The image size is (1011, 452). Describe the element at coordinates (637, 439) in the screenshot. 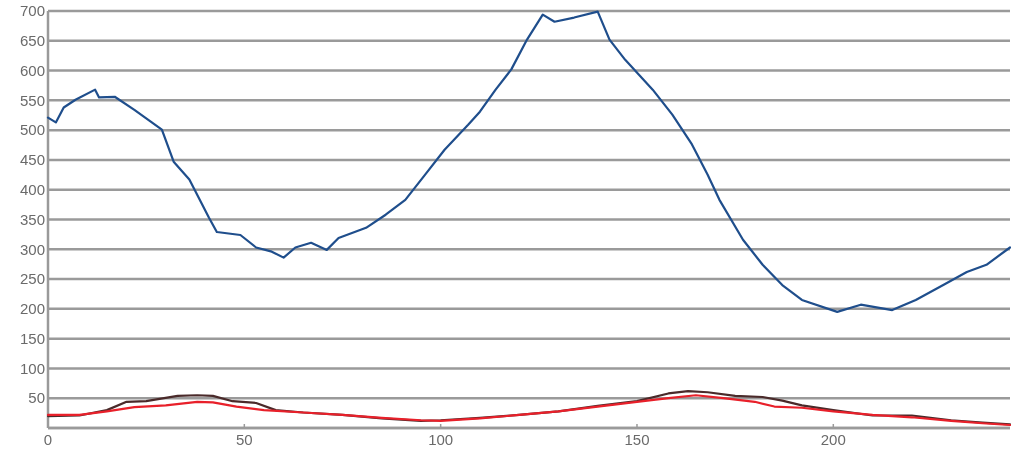

I see `x-tick-label: 150` at that location.